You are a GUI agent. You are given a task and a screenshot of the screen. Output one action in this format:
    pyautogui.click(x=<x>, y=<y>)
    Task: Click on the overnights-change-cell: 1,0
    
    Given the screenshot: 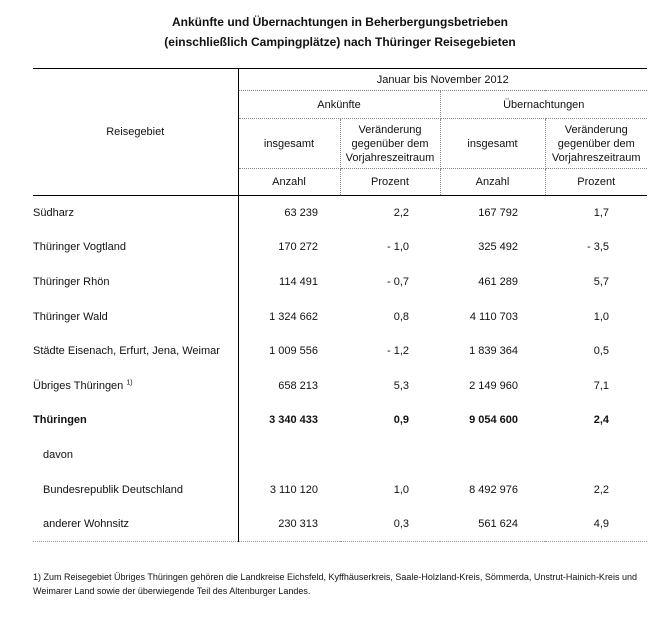 What is the action you would take?
    pyautogui.click(x=601, y=316)
    